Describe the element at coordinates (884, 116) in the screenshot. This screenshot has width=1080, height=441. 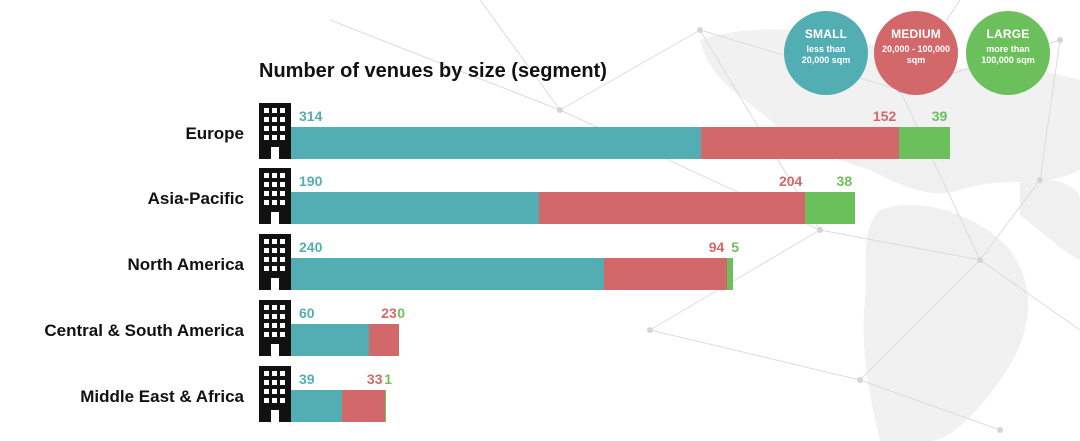
I see `value-label-medium: 152` at that location.